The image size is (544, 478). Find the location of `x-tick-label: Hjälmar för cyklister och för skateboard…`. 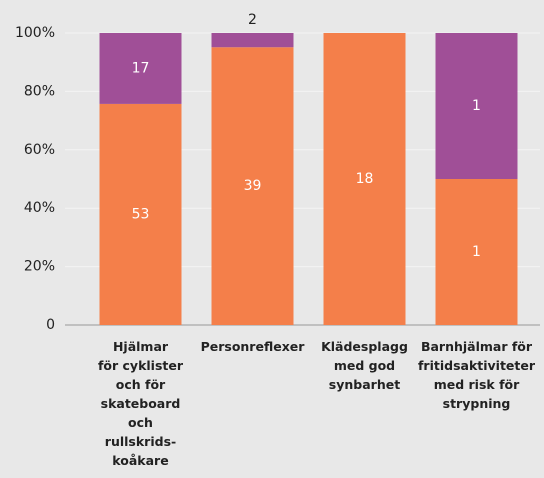

x-tick-label: Hjälmar för cyklister och för skateboard… is located at coordinates (140, 403).